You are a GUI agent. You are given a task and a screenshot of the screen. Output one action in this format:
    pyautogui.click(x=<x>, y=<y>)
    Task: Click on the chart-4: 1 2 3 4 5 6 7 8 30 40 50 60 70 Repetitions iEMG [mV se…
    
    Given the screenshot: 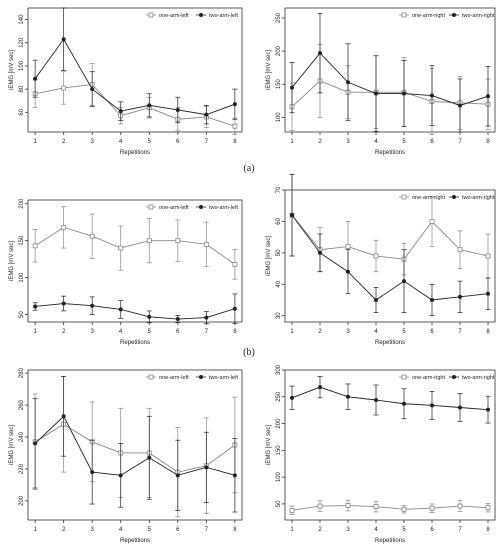 What is the action you would take?
    pyautogui.click(x=381, y=259)
    